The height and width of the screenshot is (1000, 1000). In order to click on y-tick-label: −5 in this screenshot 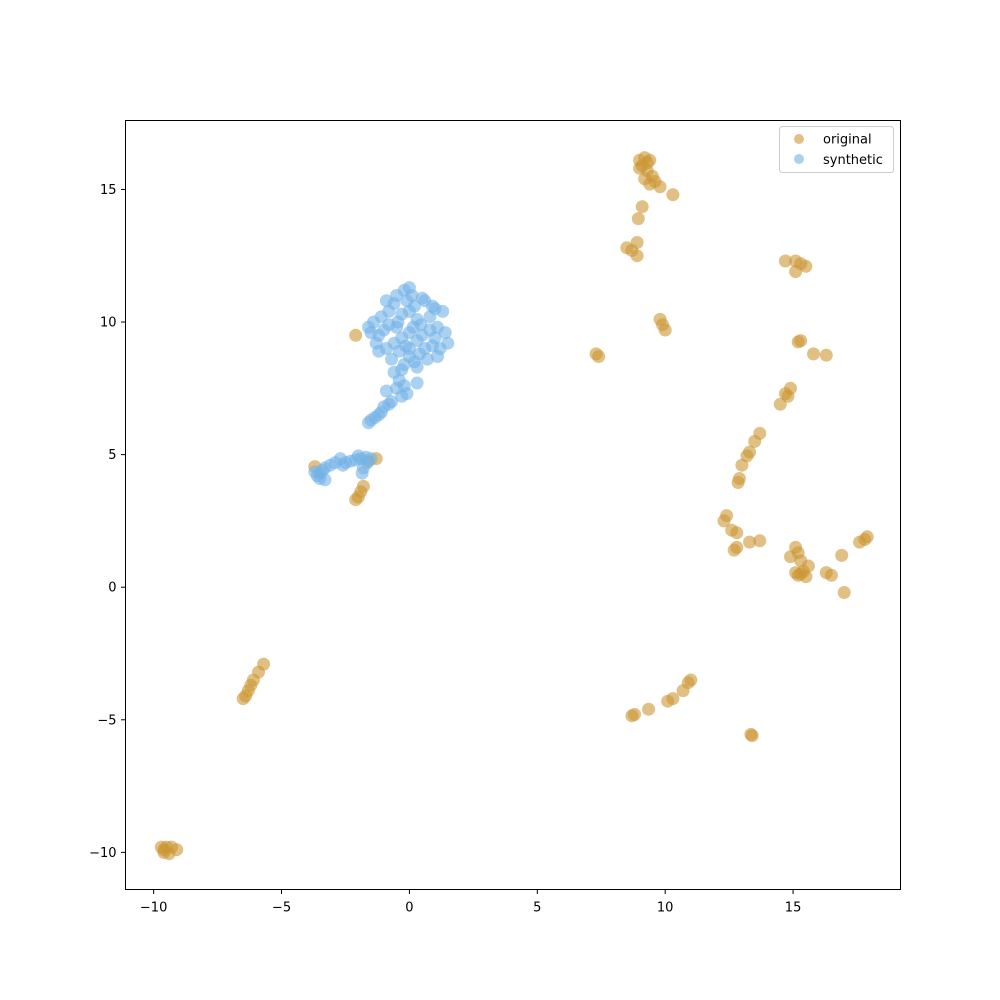, I will do `click(106, 720)`.